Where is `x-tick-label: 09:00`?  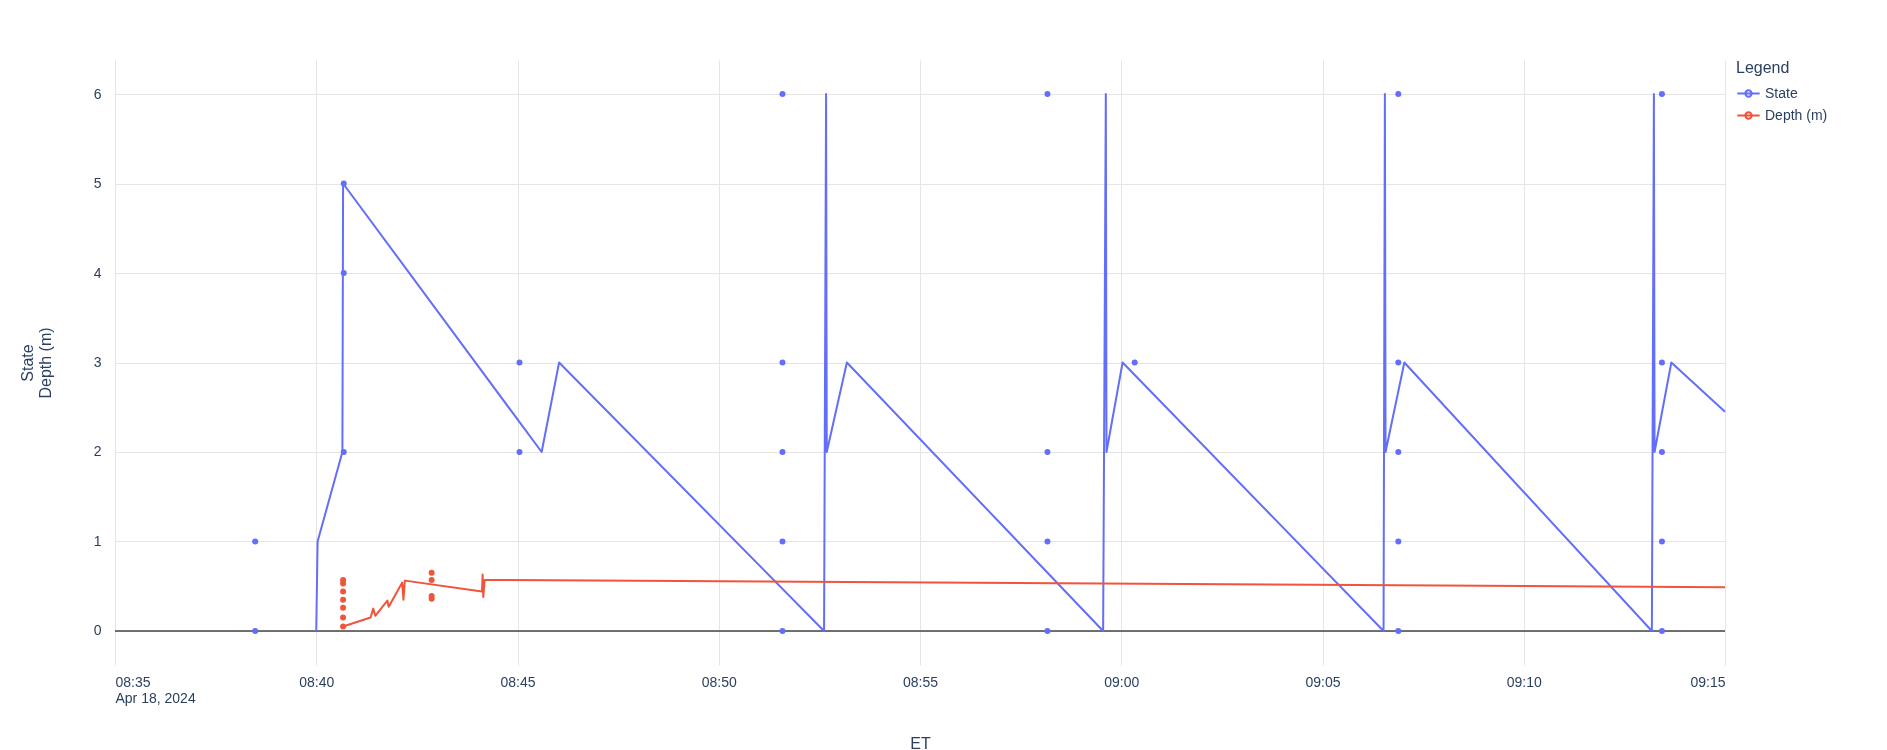 x-tick-label: 09:00 is located at coordinates (1122, 681).